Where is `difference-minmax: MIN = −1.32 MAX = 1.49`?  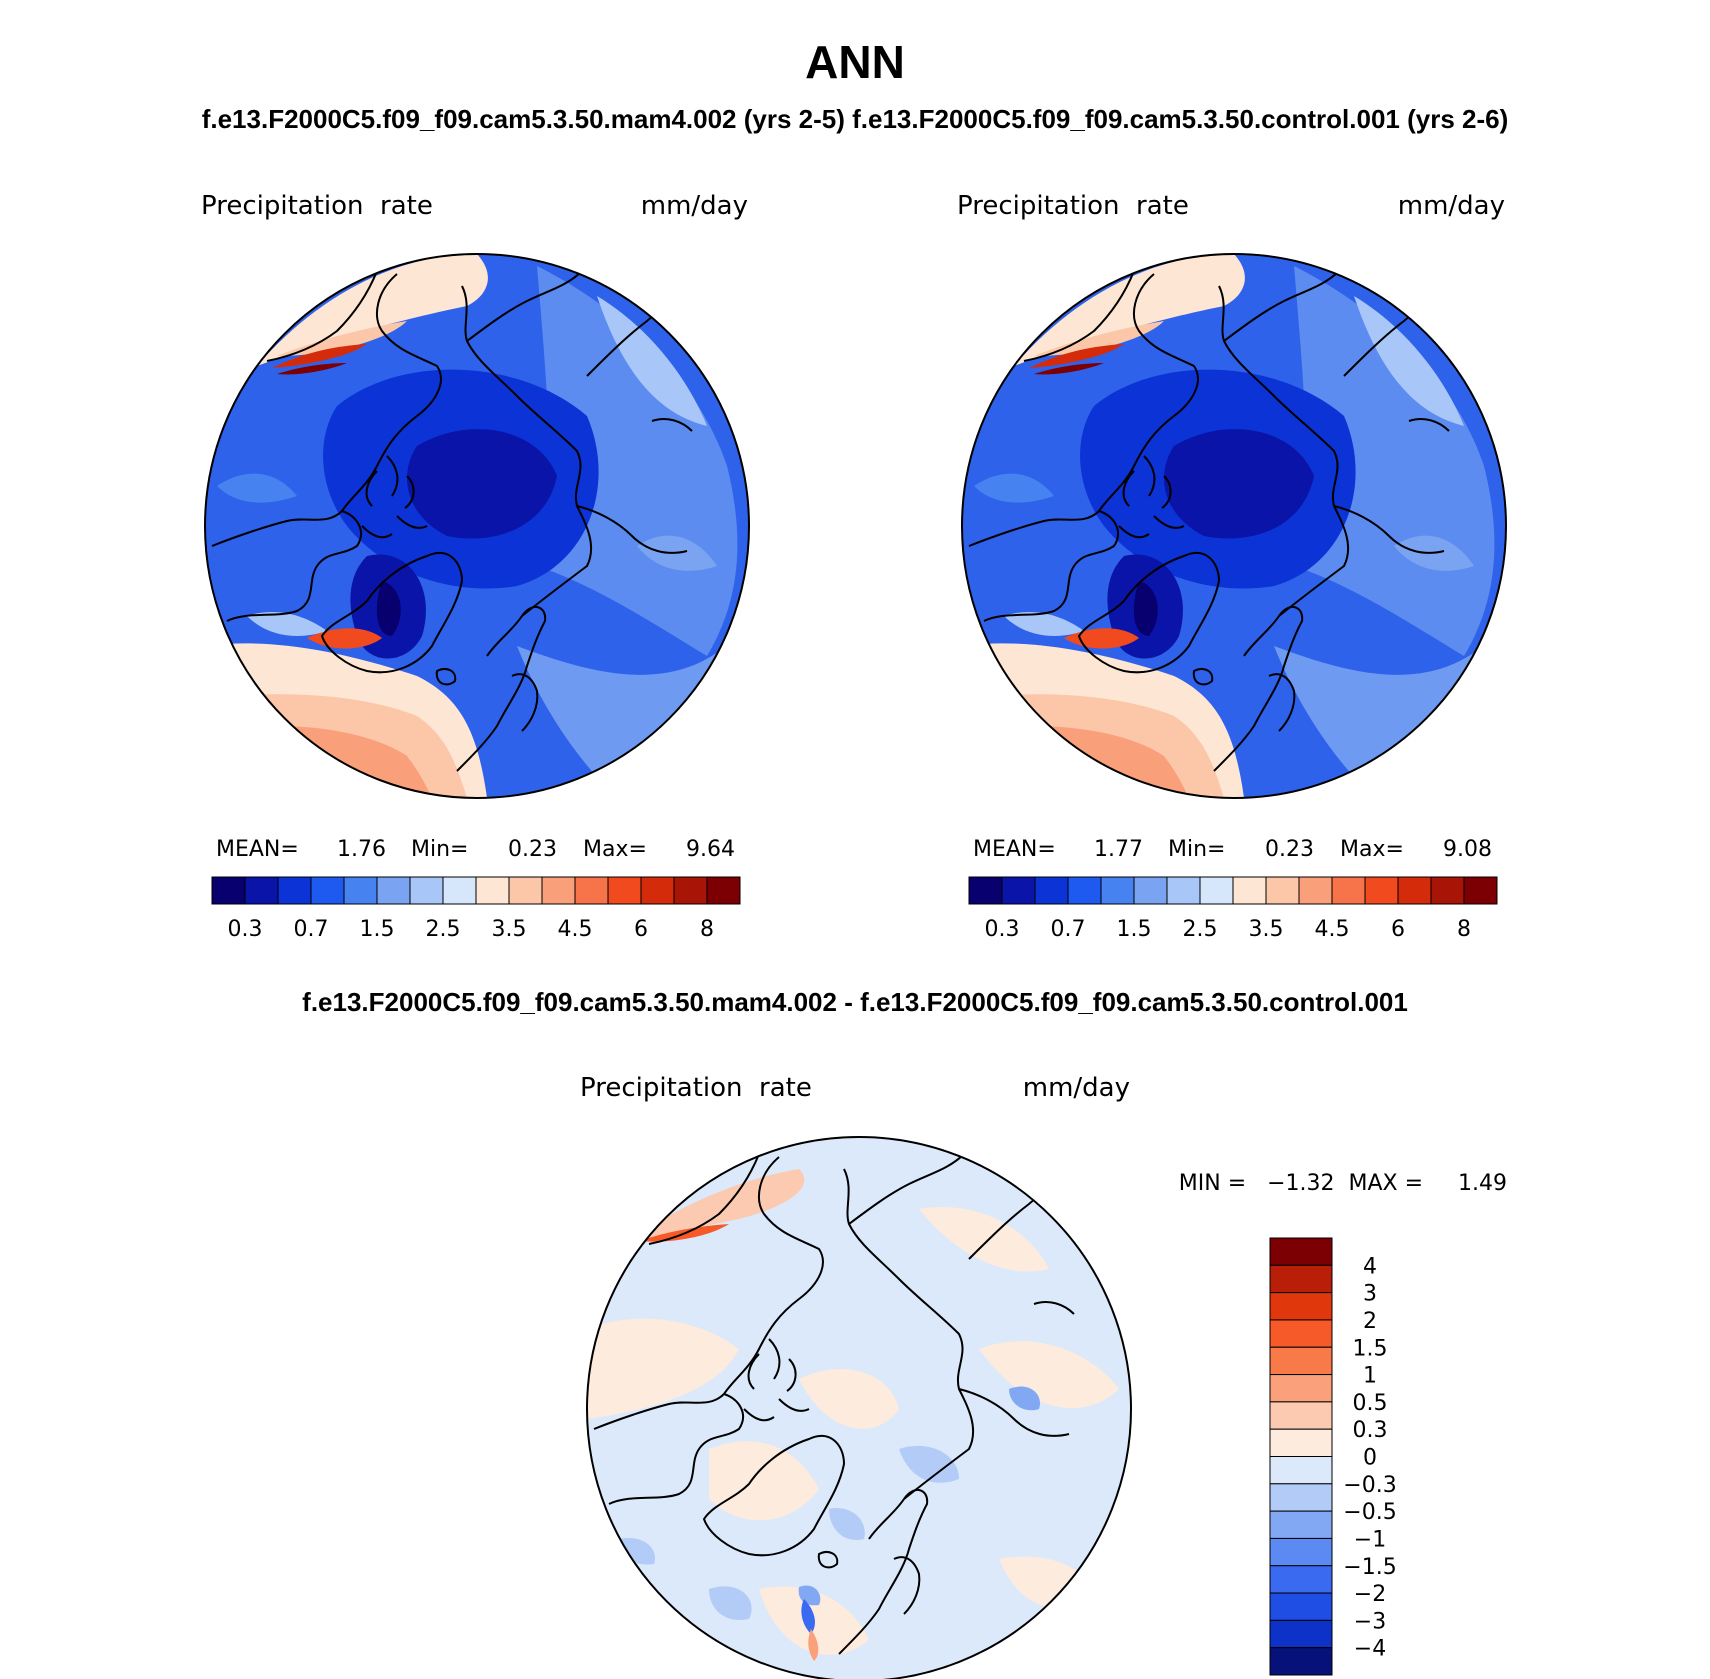
difference-minmax: MIN = −1.32 MAX = 1.49 is located at coordinates (1343, 1183).